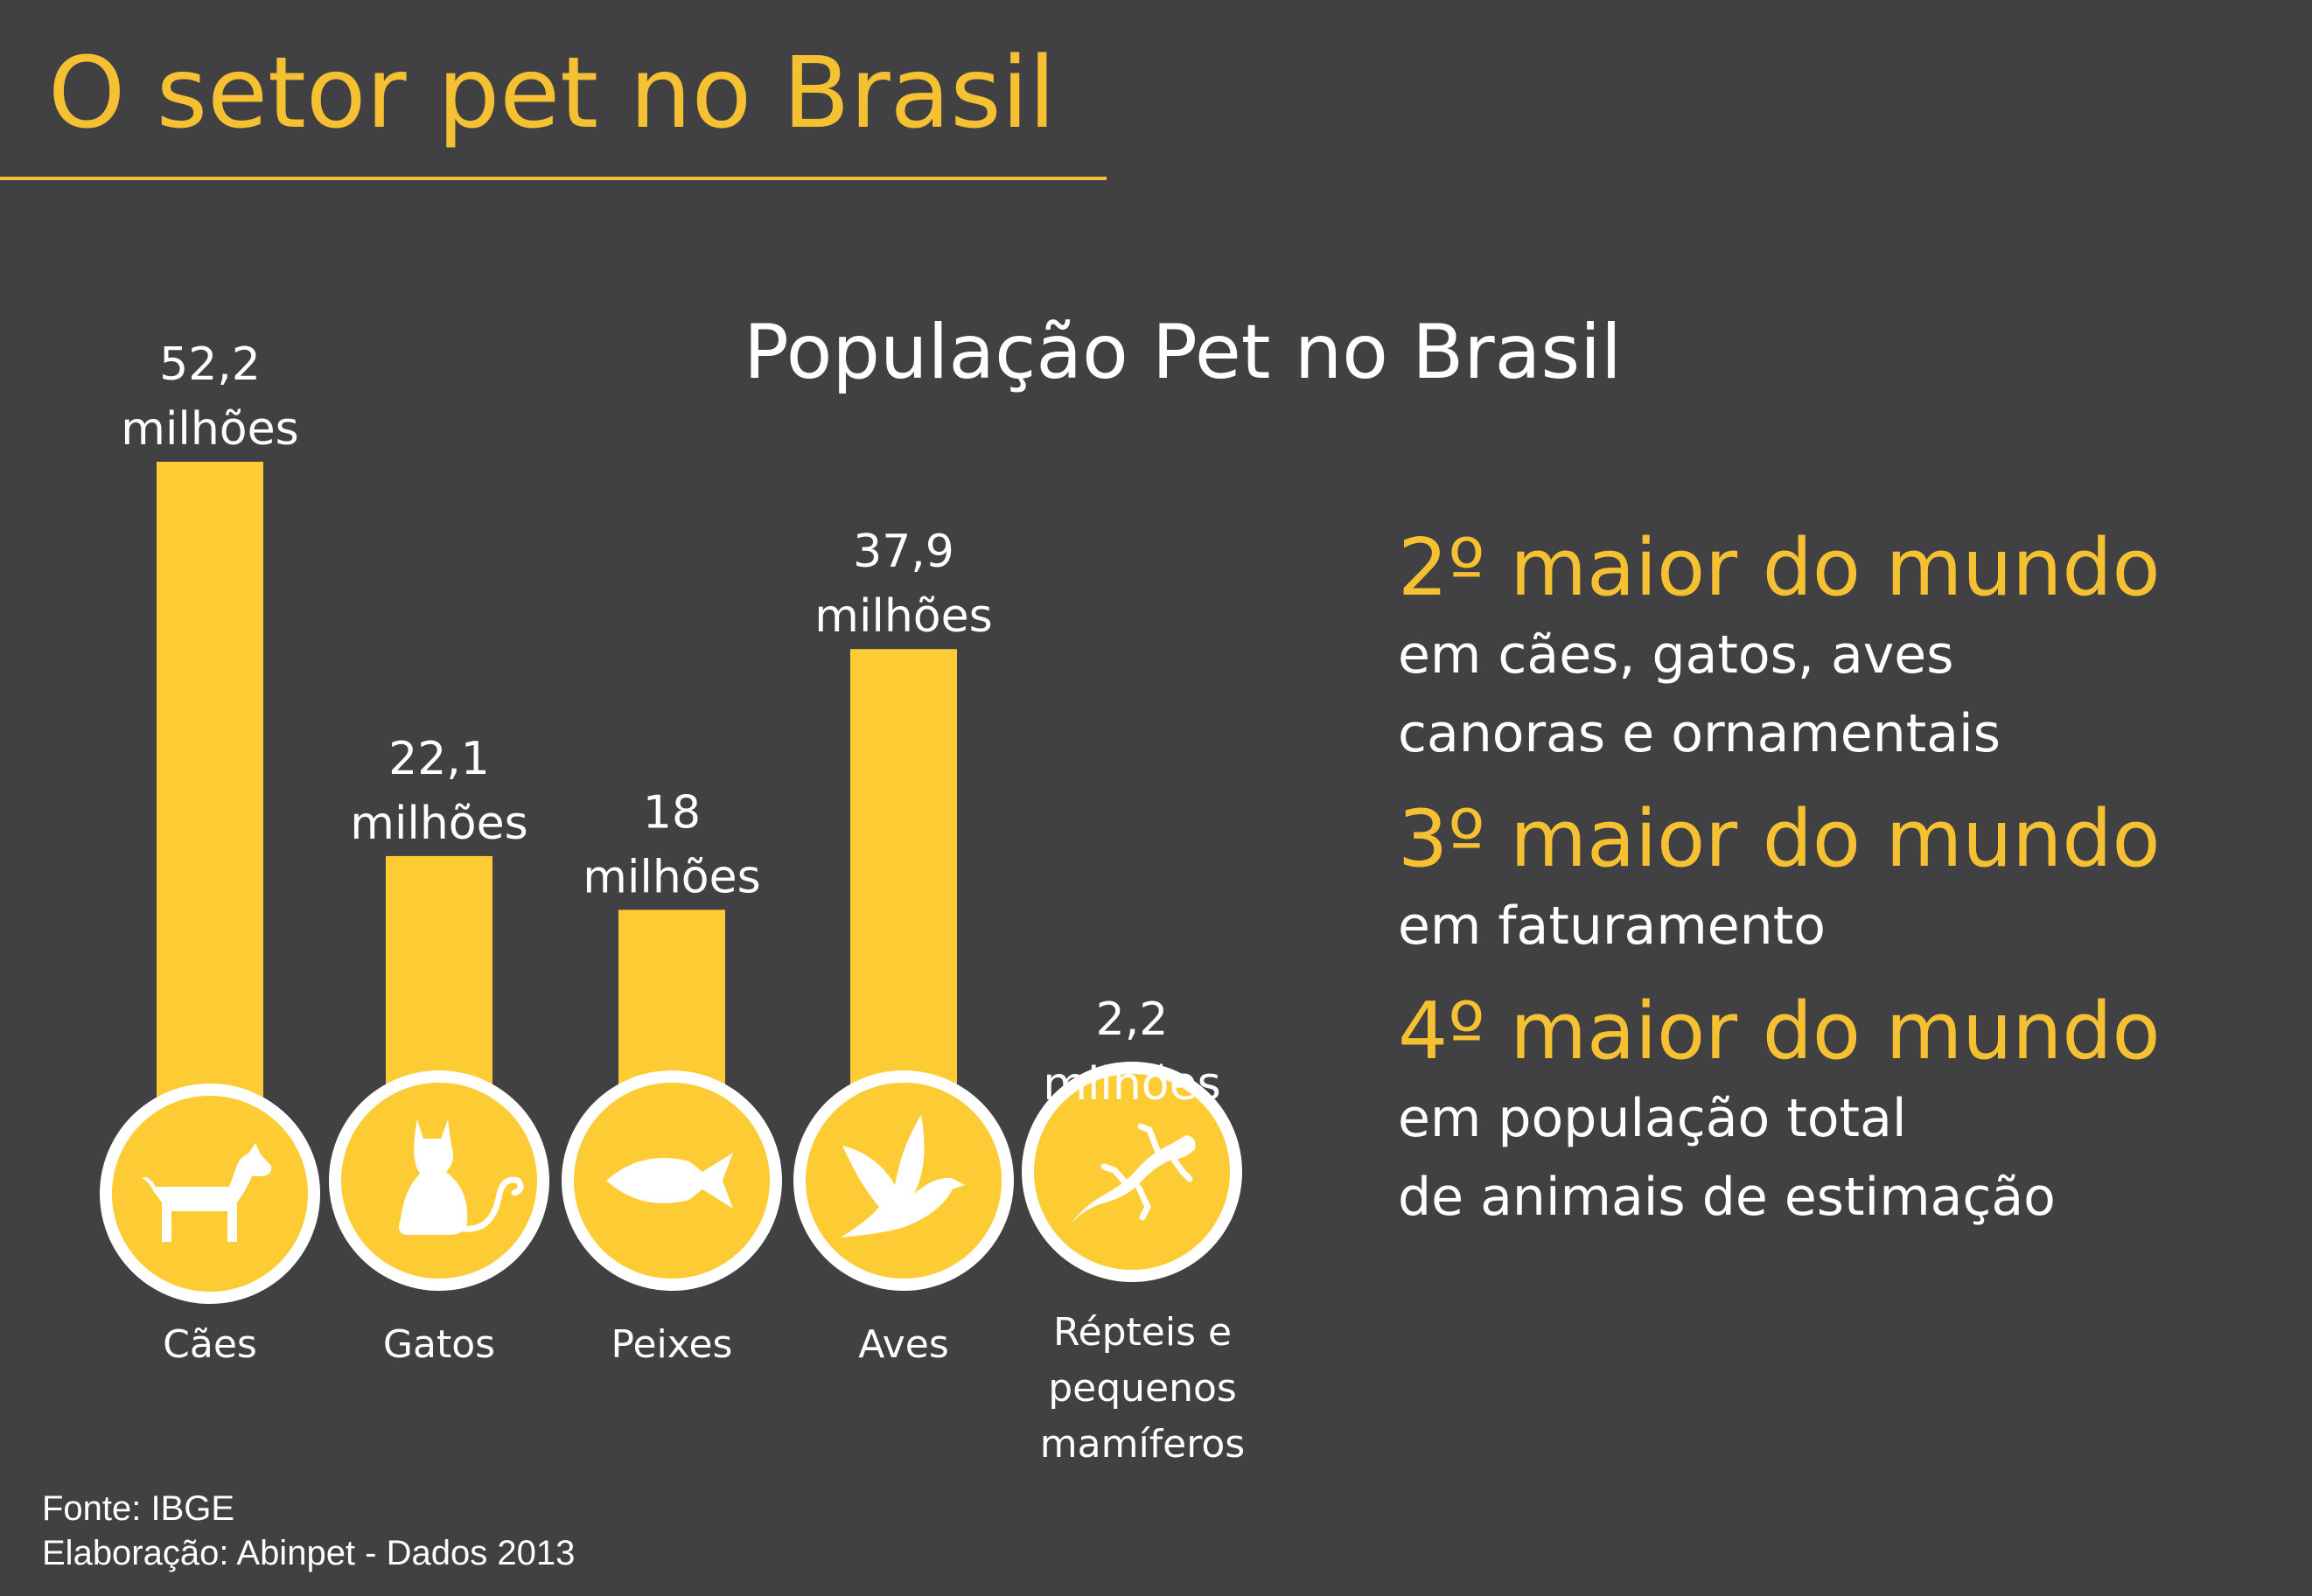  I want to click on fact-description-line: em população total, so click(1652, 1118).